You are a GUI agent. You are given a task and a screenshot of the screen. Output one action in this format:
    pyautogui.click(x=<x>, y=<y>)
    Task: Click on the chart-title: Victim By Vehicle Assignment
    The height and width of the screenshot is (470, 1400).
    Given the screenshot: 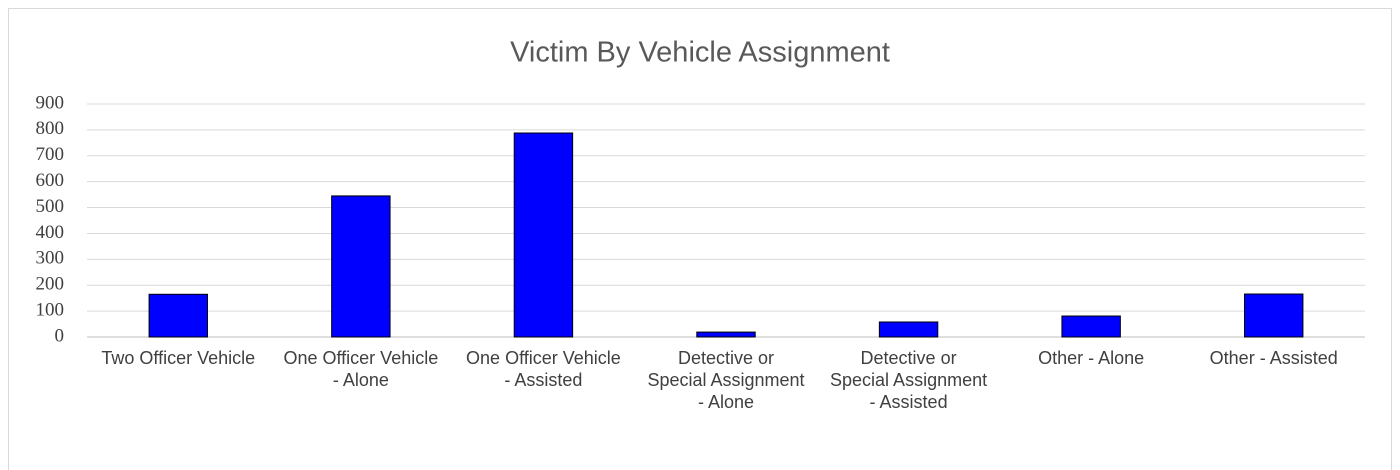 What is the action you would take?
    pyautogui.click(x=700, y=53)
    